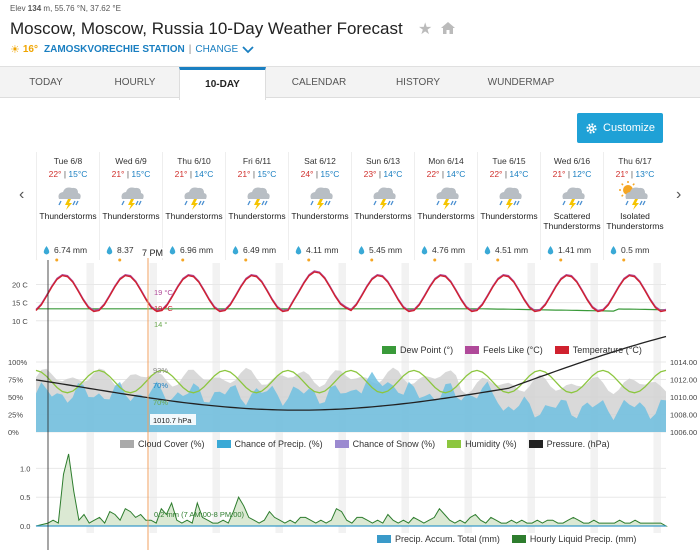 This screenshot has height=550, width=700. Describe the element at coordinates (521, 82) in the screenshot. I see `tab-wundermap: WUNDERMAP` at that location.